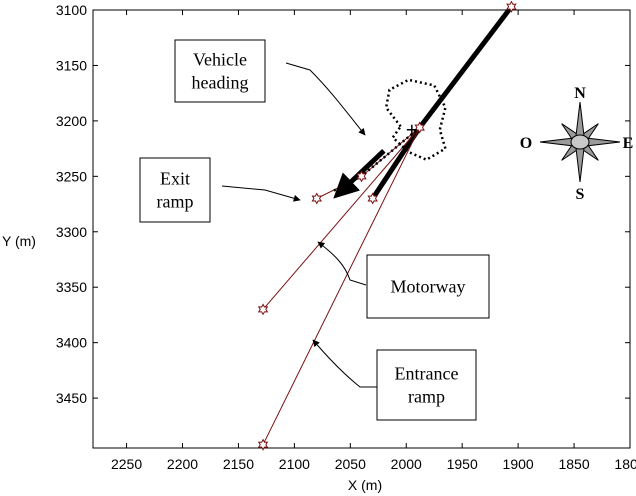 The image size is (636, 496). I want to click on compass-east-label: E, so click(628, 143).